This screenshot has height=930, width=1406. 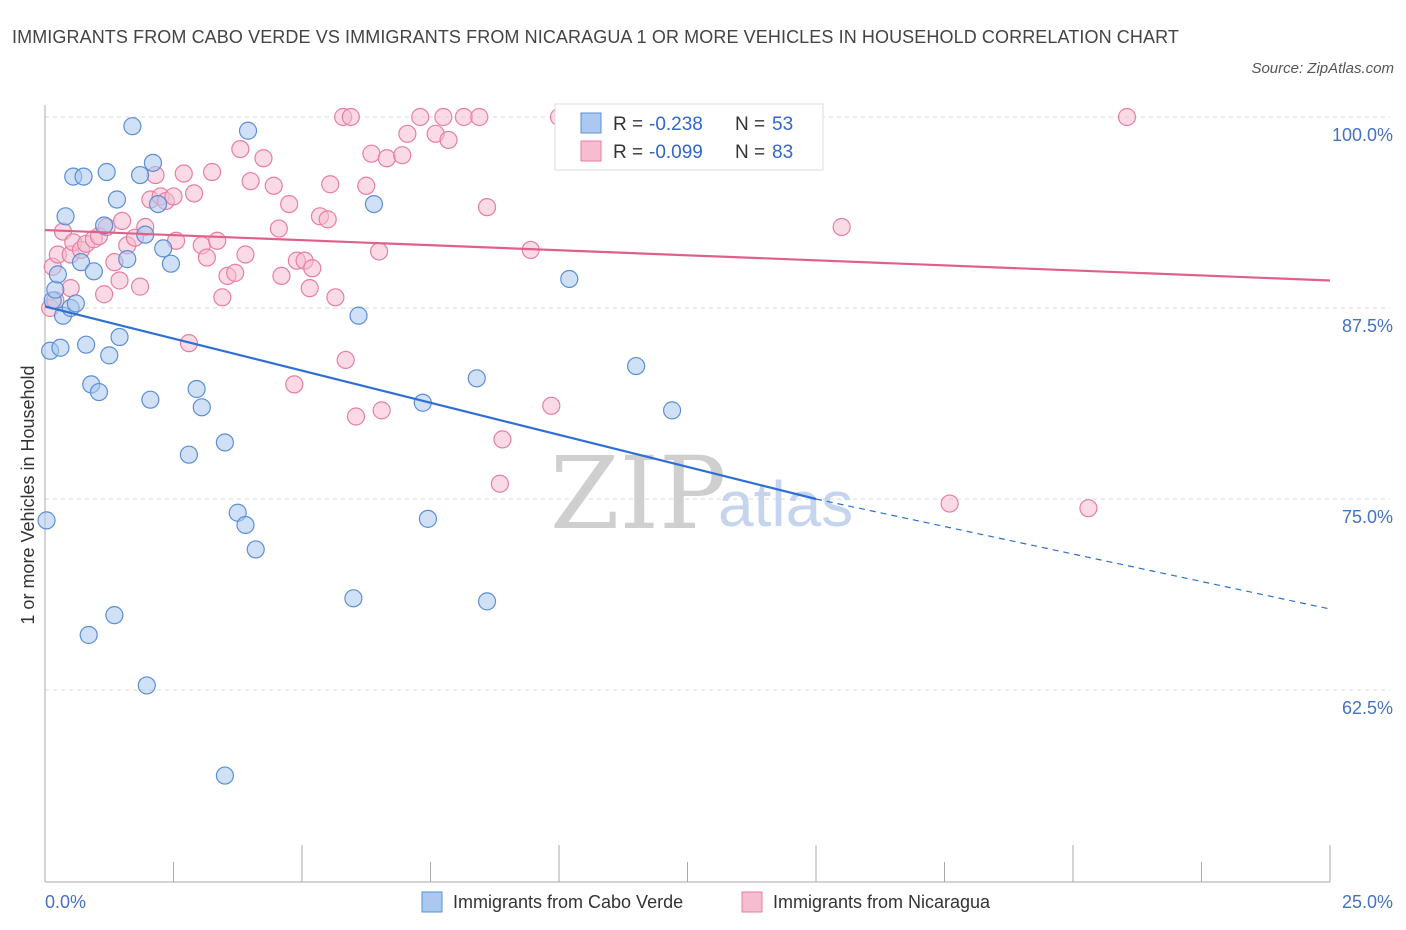 What do you see at coordinates (689, 137) in the screenshot?
I see `legend-stats: R = -0.238 N = 53 R = -0.099 N = 83` at bounding box center [689, 137].